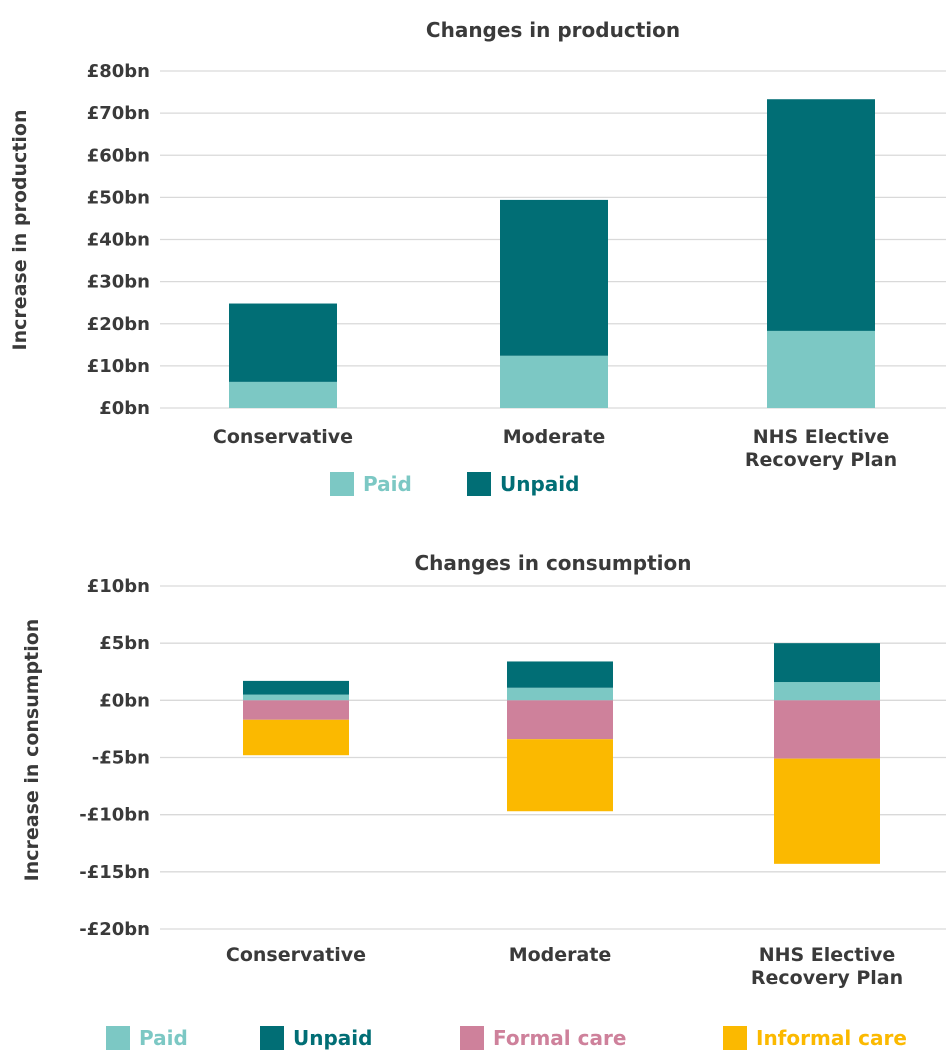 This screenshot has width=946, height=1057. I want to click on y-tick-label: -£10bn, so click(114, 815).